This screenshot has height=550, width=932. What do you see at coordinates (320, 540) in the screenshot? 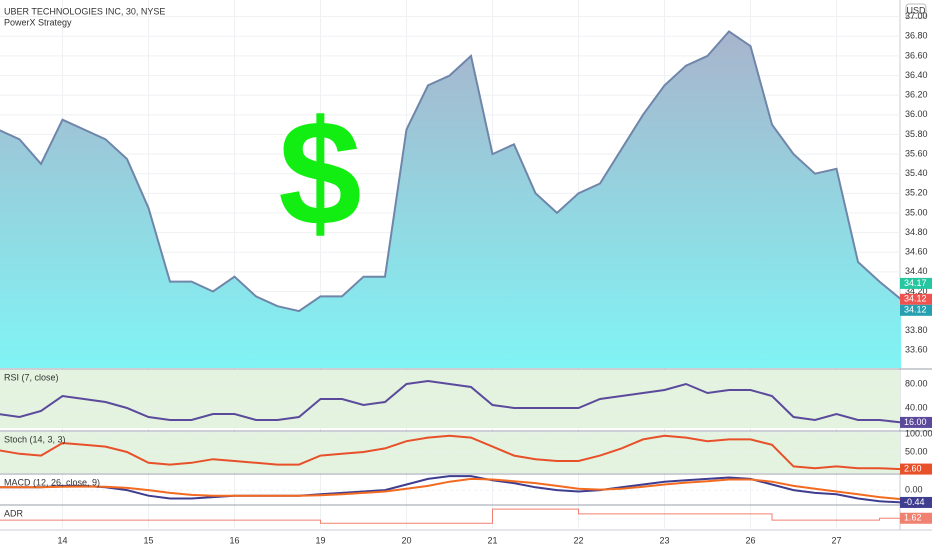
I see `x-tick-label: 19` at bounding box center [320, 540].